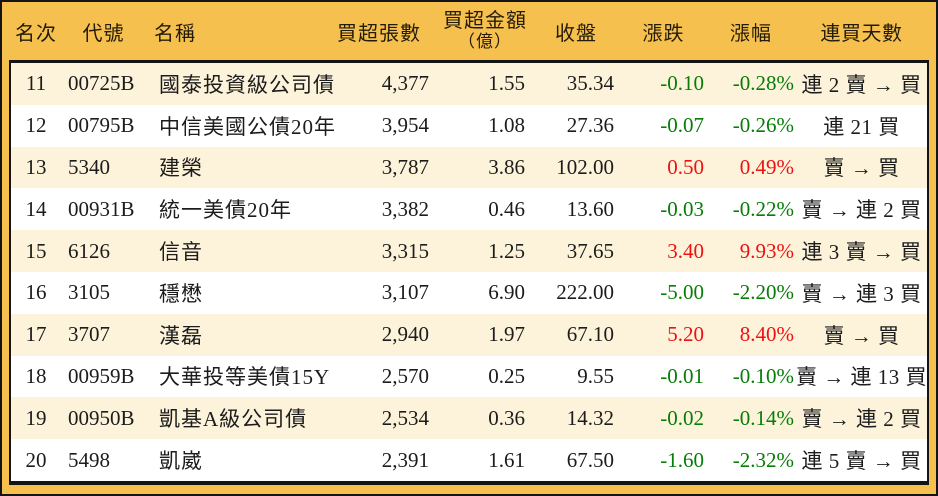 This screenshot has width=938, height=496. I want to click on cell-name: 凱基A級公司債, so click(233, 419).